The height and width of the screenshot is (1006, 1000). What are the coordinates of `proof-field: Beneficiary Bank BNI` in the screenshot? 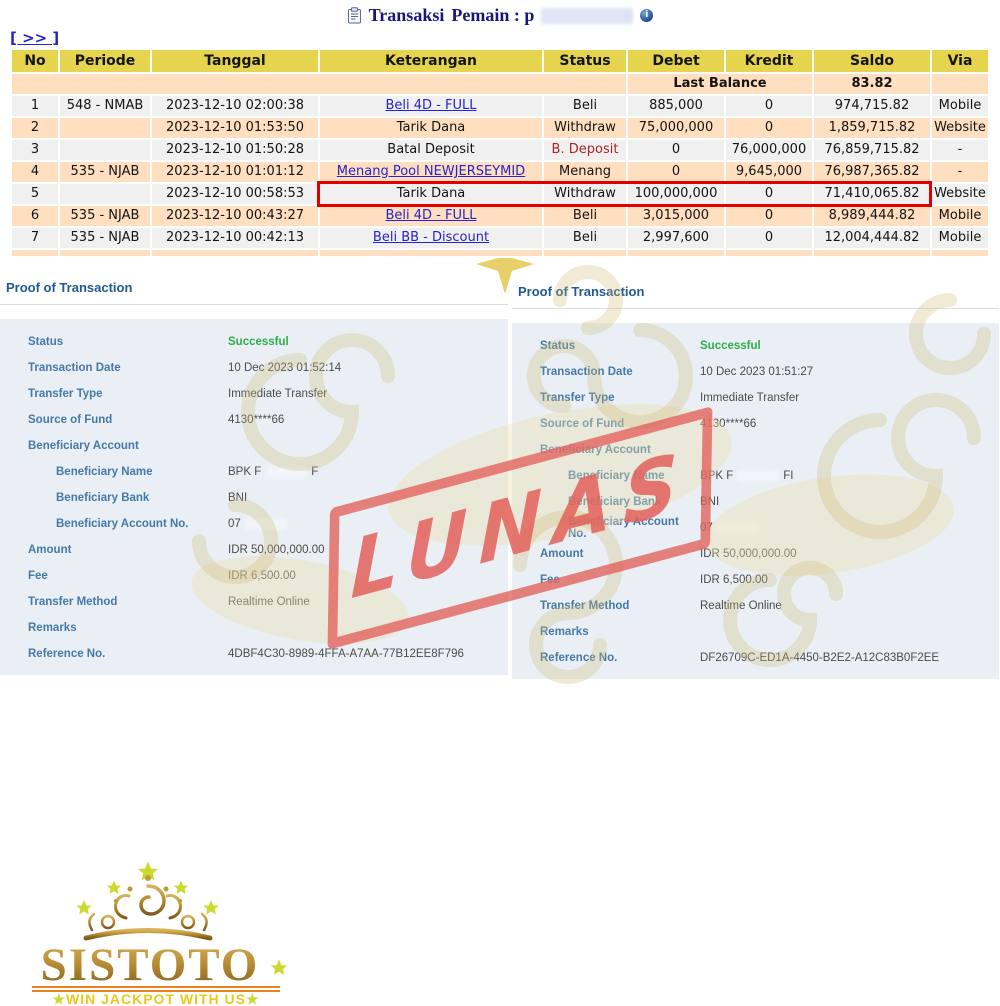 It's located at (755, 502).